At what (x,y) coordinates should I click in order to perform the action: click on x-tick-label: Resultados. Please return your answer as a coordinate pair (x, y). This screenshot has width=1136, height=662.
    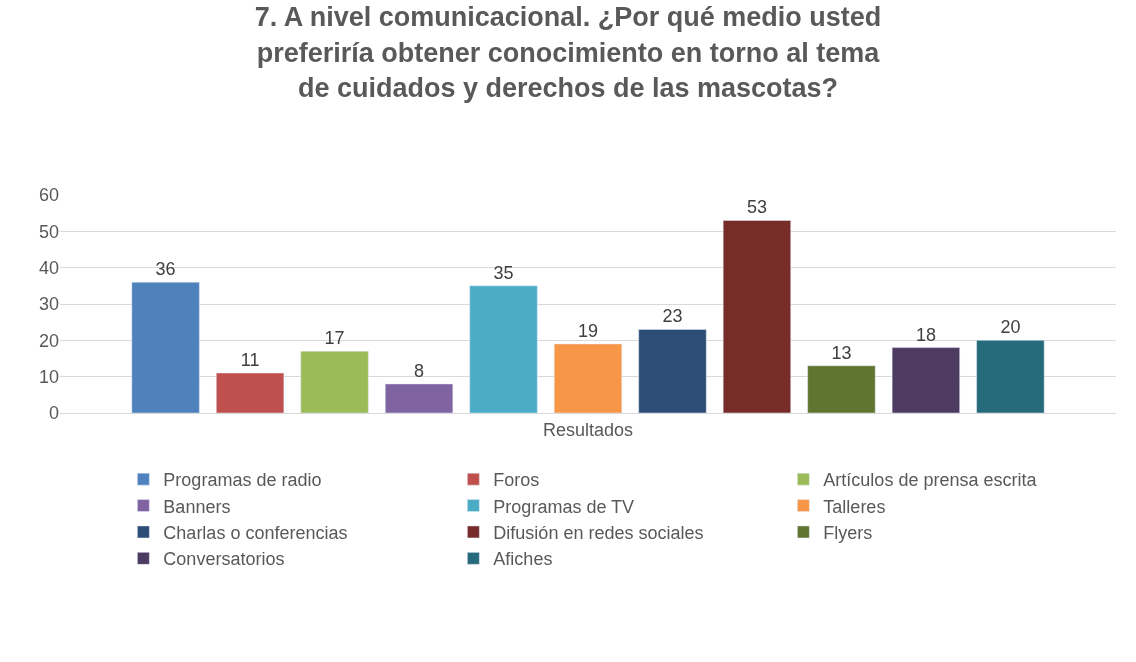
    Looking at the image, I should click on (588, 429).